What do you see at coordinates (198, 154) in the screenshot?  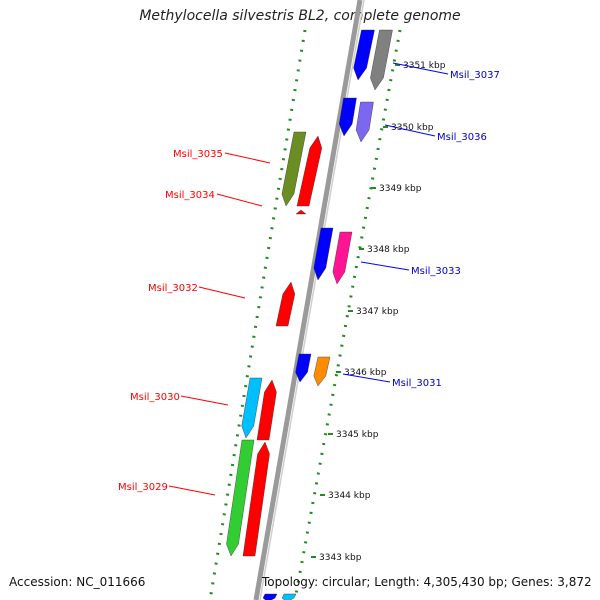 I see `gene-label: Msil_3035` at bounding box center [198, 154].